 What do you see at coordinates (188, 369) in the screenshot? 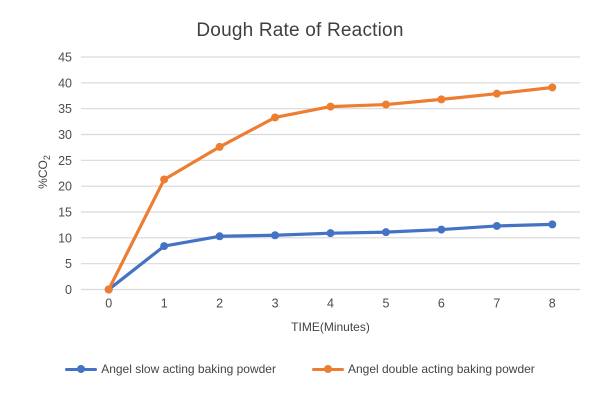
I see `legend-label-slow: Angel slow acting baking powder` at bounding box center [188, 369].